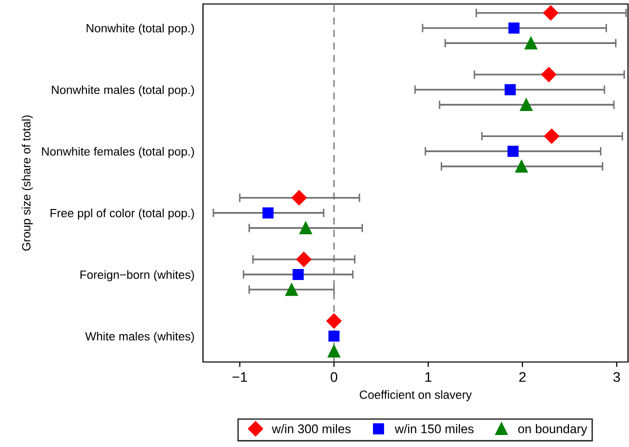 This screenshot has width=629, height=447. What do you see at coordinates (416, 396) in the screenshot?
I see `x-axis-title: Coefficient on slavery` at bounding box center [416, 396].